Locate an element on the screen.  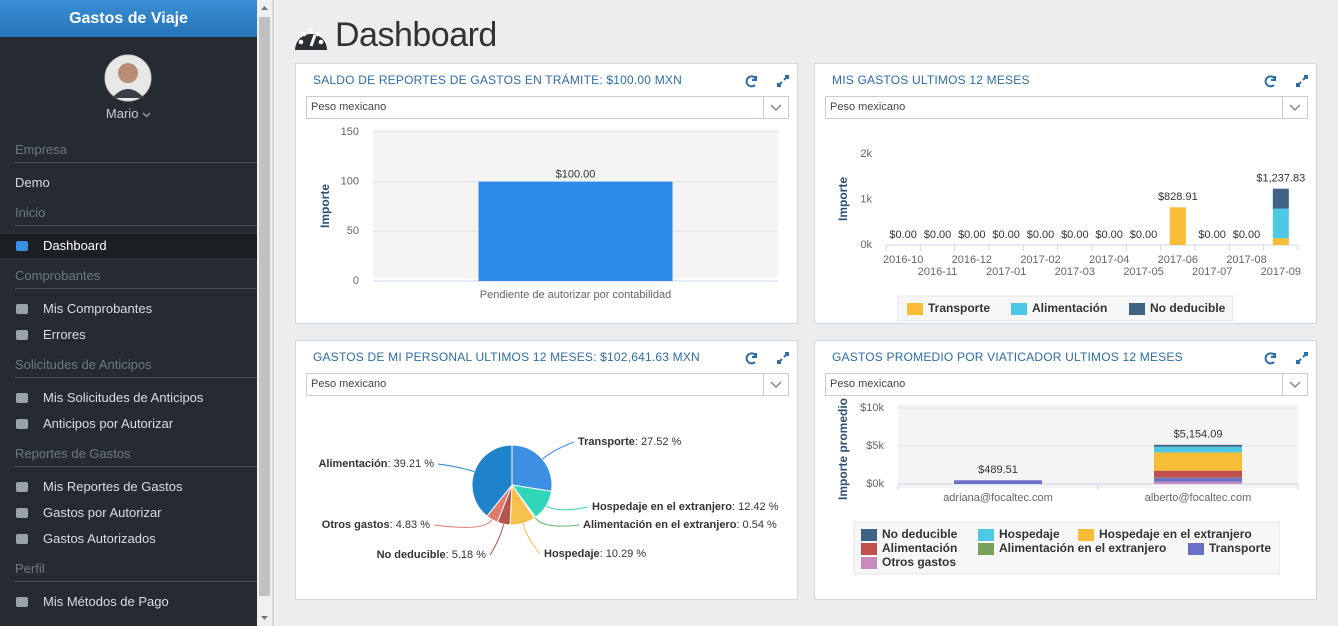
menu-item: Errores is located at coordinates (128, 335).